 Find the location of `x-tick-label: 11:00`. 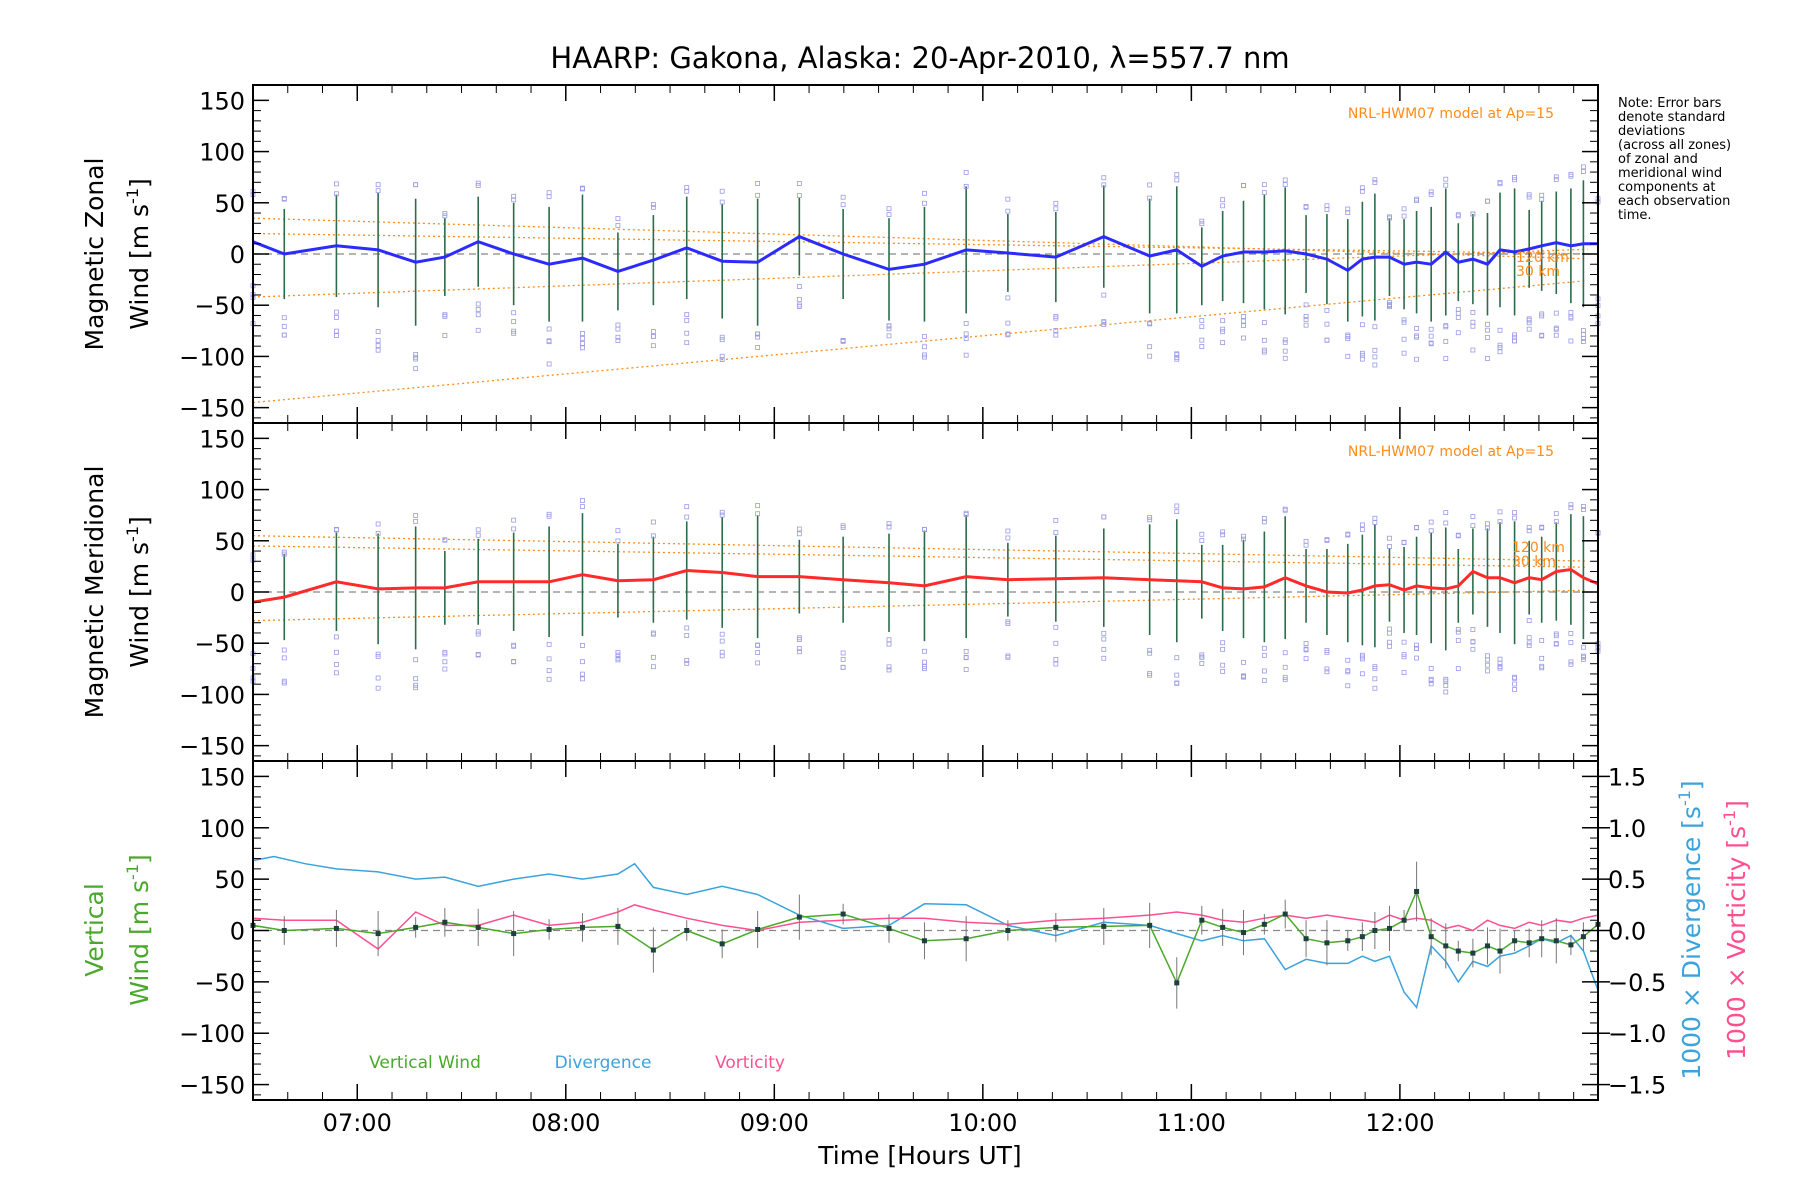

x-tick-label: 11:00 is located at coordinates (1191, 1123).